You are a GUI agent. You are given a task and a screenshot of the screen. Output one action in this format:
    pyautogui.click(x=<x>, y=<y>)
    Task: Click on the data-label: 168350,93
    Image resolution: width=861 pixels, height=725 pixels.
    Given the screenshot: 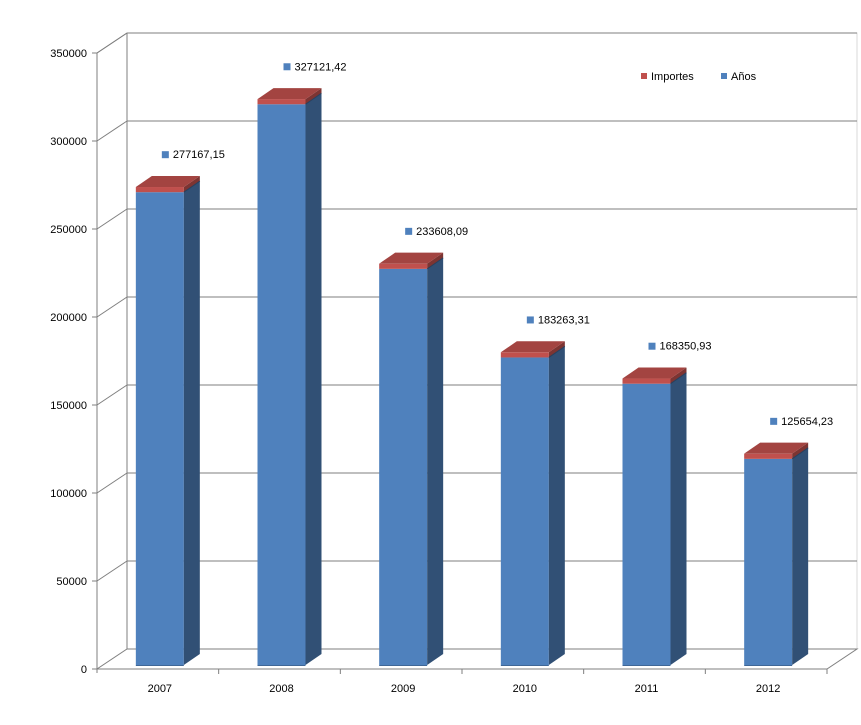 What is the action you would take?
    pyautogui.click(x=686, y=347)
    